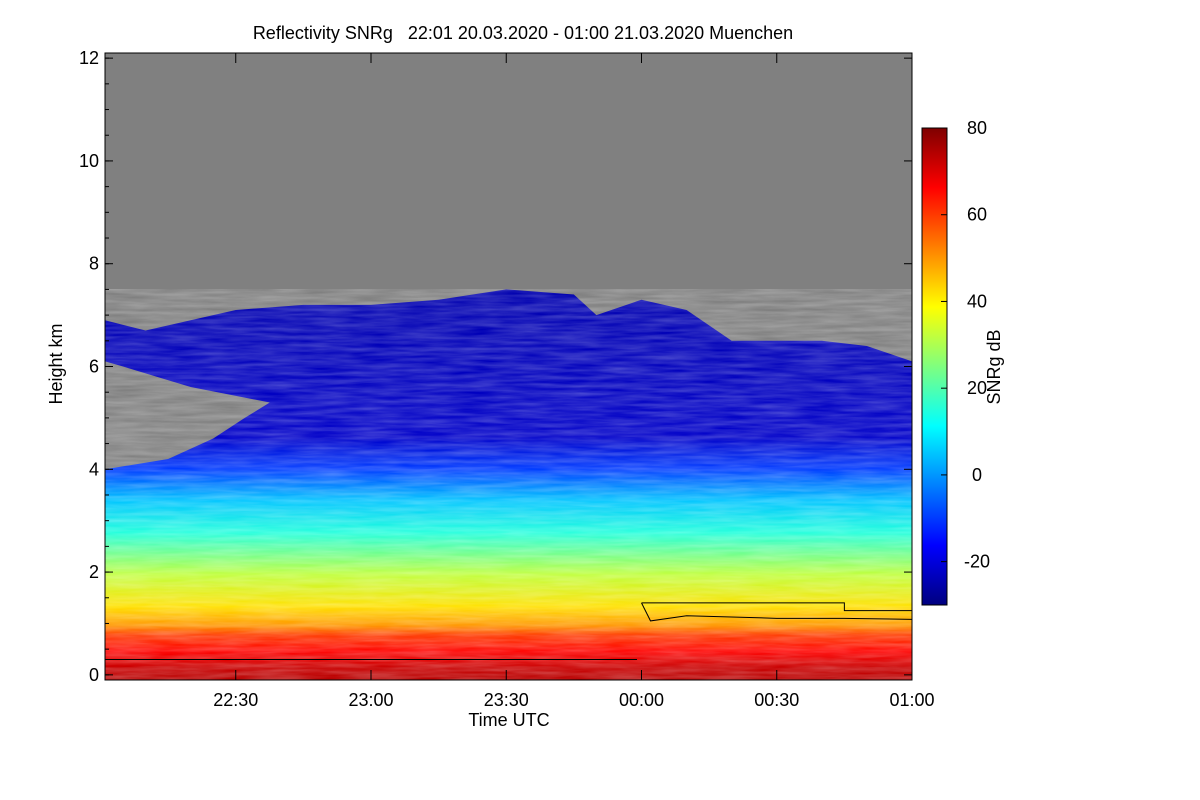 The height and width of the screenshot is (800, 1200). What do you see at coordinates (94, 367) in the screenshot?
I see `y-tick-label: 6` at bounding box center [94, 367].